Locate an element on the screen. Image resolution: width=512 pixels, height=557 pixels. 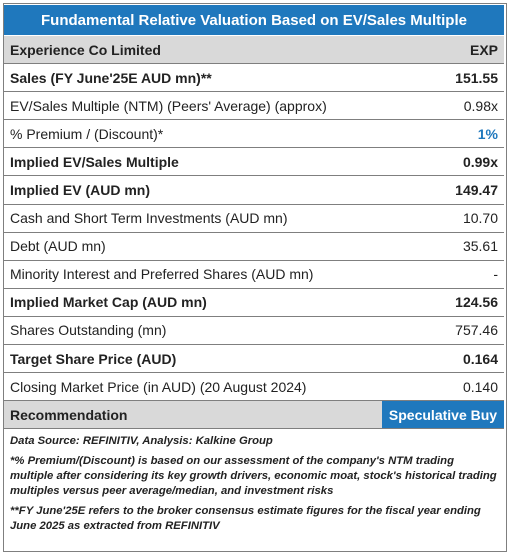
table-row: Target Share Price (AUD) 0.164 is located at coordinates (254, 359).